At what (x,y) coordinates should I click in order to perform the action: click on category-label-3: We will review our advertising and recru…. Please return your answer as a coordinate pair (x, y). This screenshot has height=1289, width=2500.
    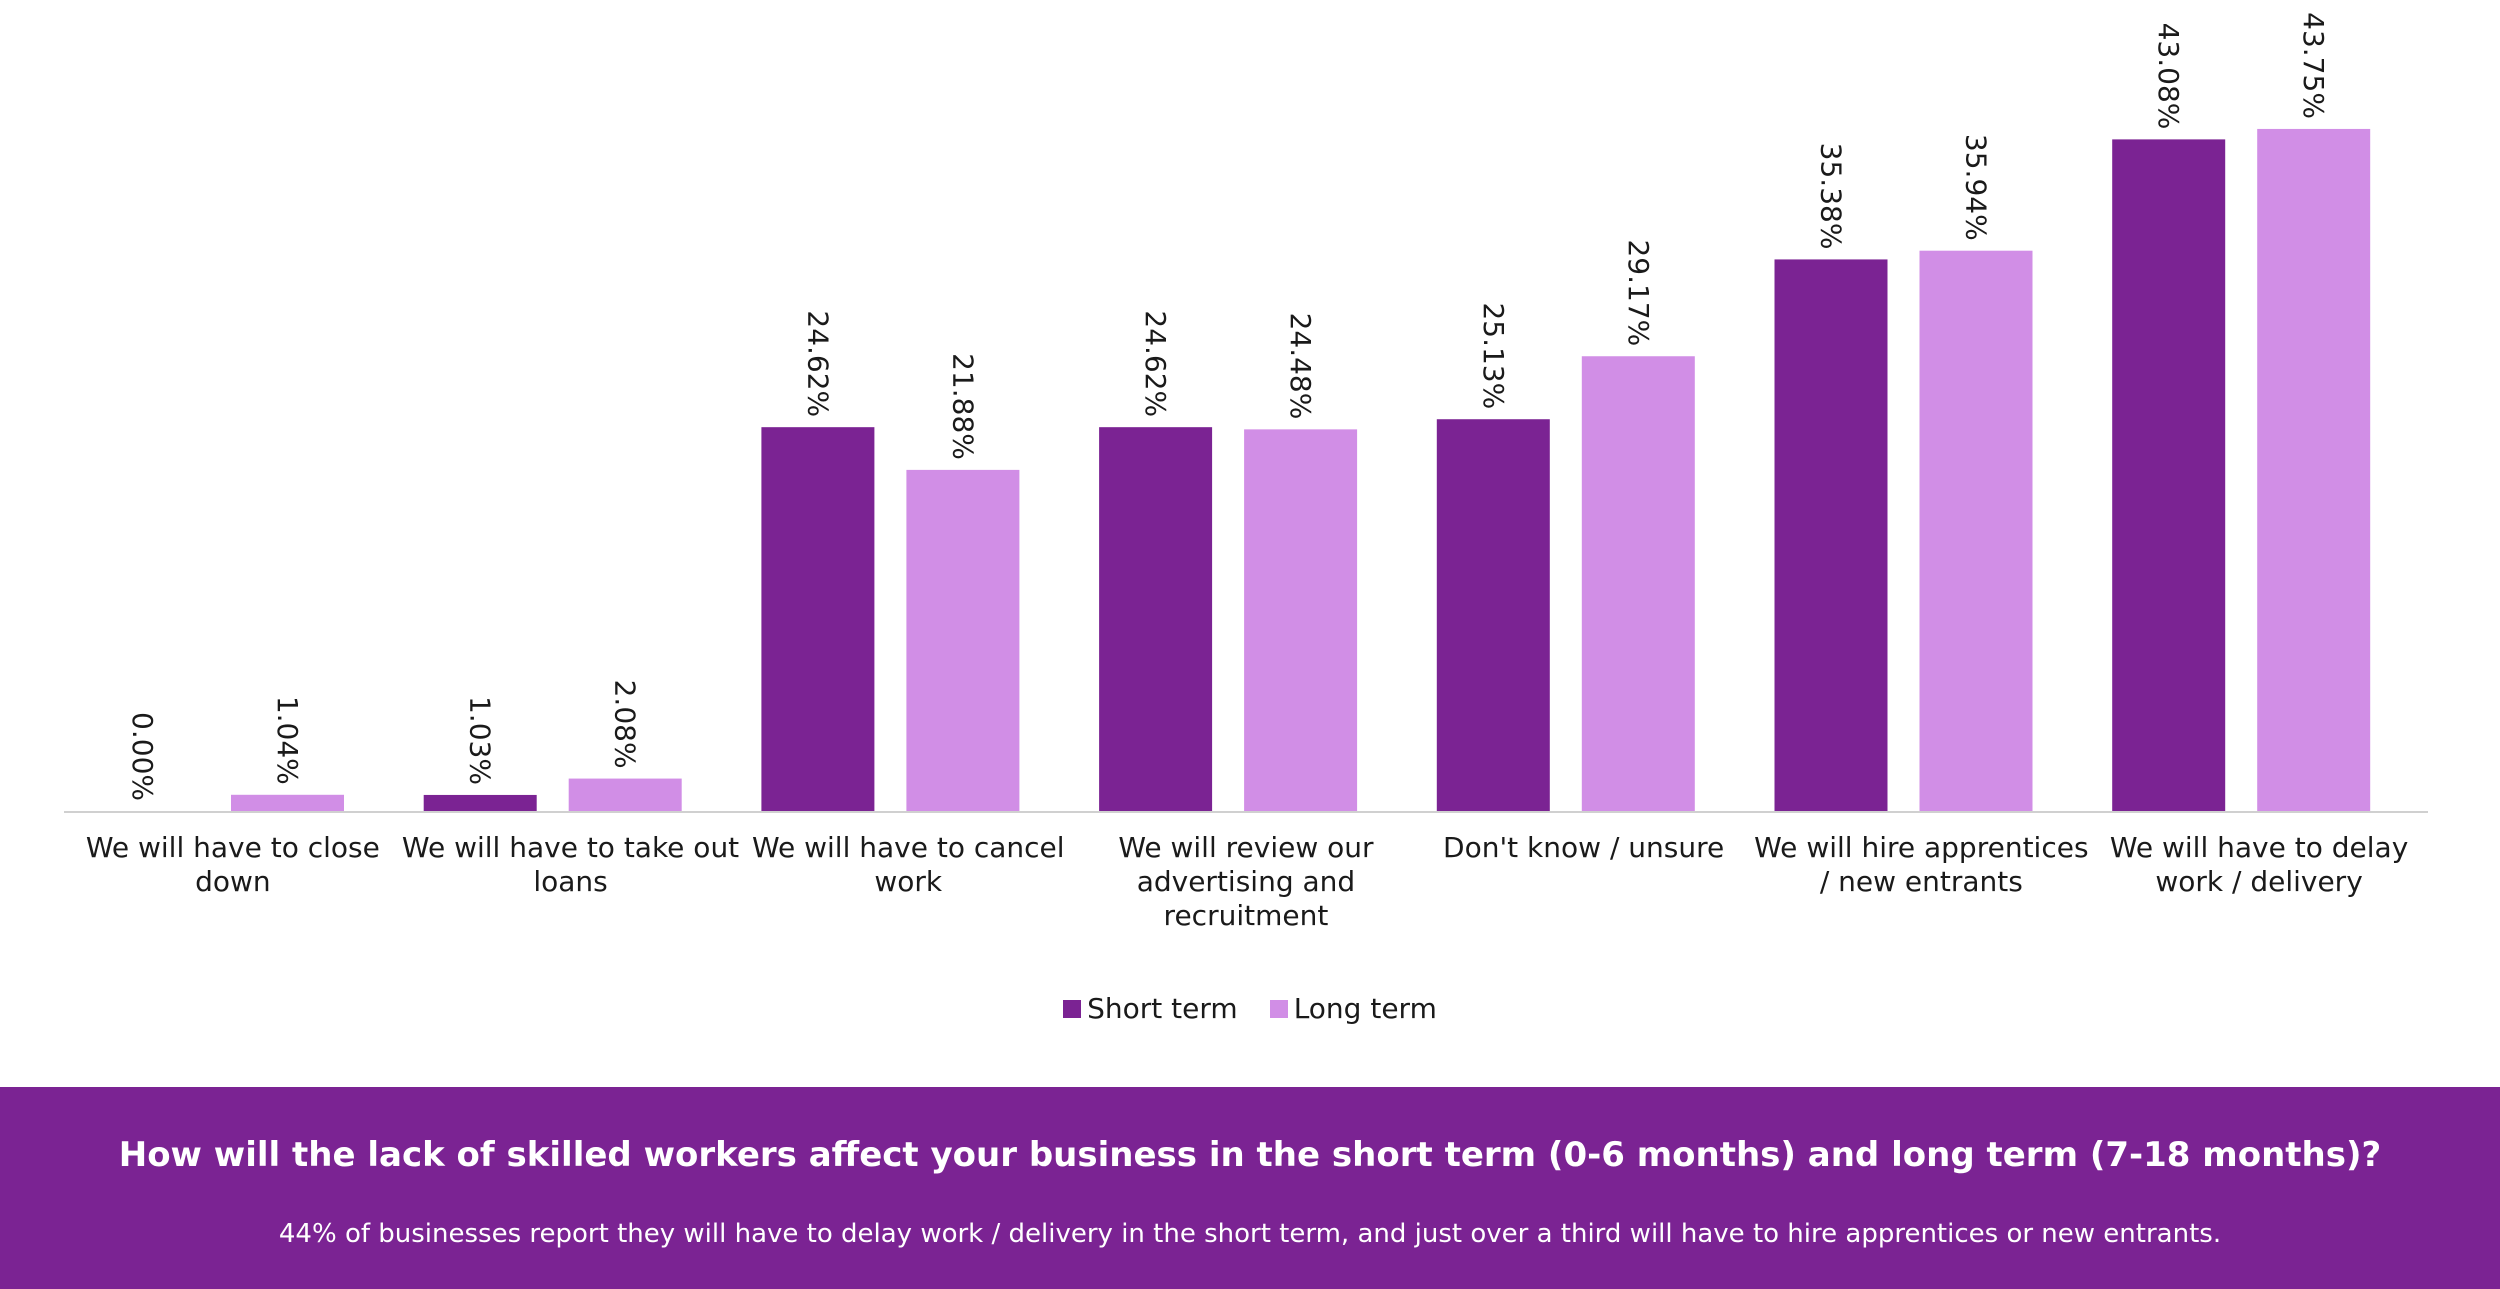
    Looking at the image, I should click on (1246, 881).